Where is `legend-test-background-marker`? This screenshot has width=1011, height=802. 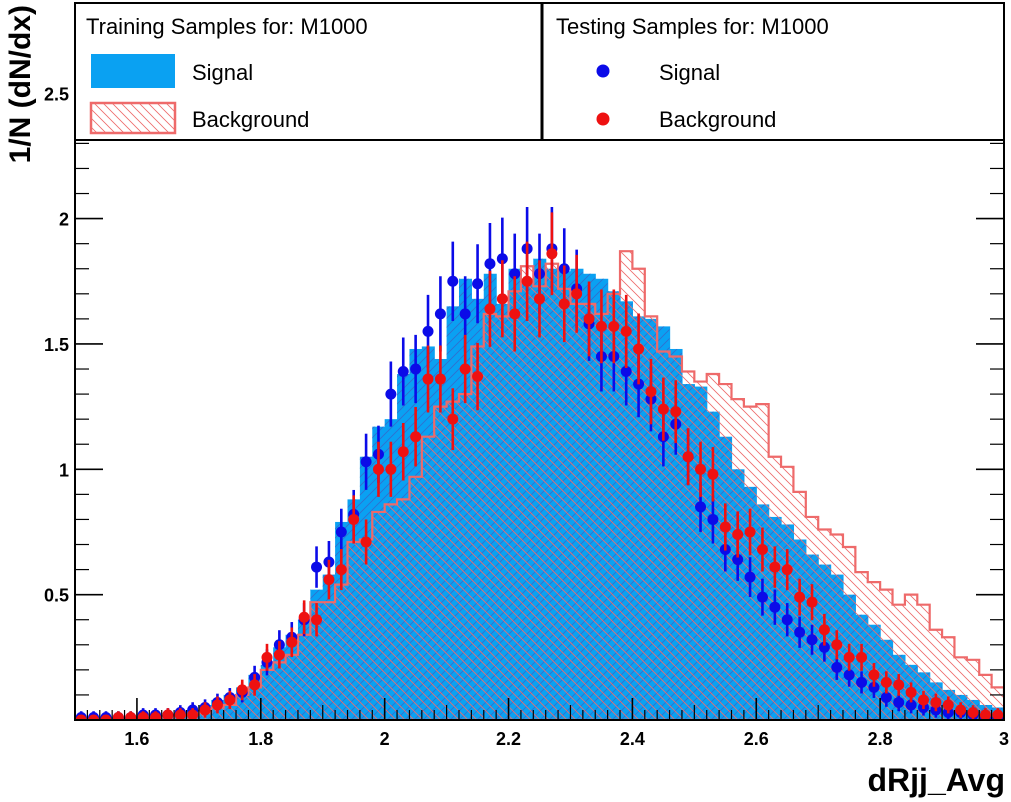
legend-test-background-marker is located at coordinates (603, 119).